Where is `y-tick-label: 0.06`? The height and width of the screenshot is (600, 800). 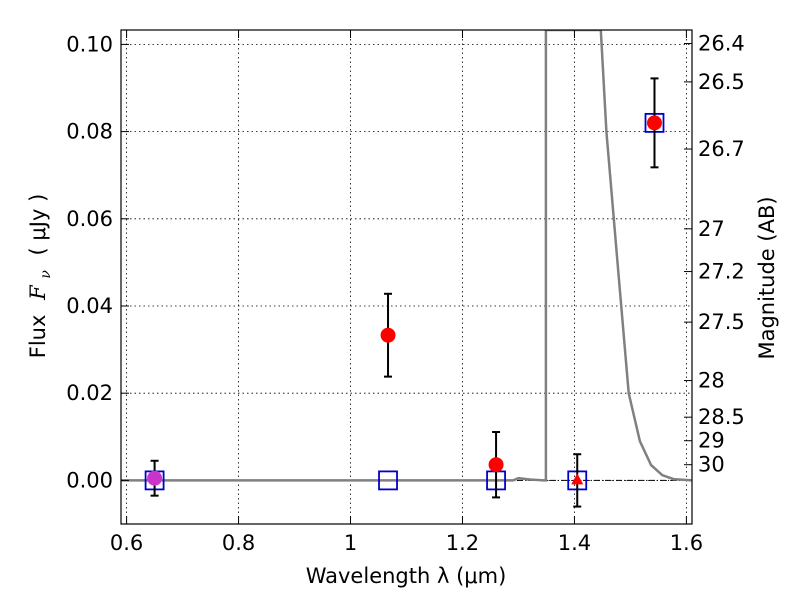 y-tick-label: 0.06 is located at coordinates (89, 219).